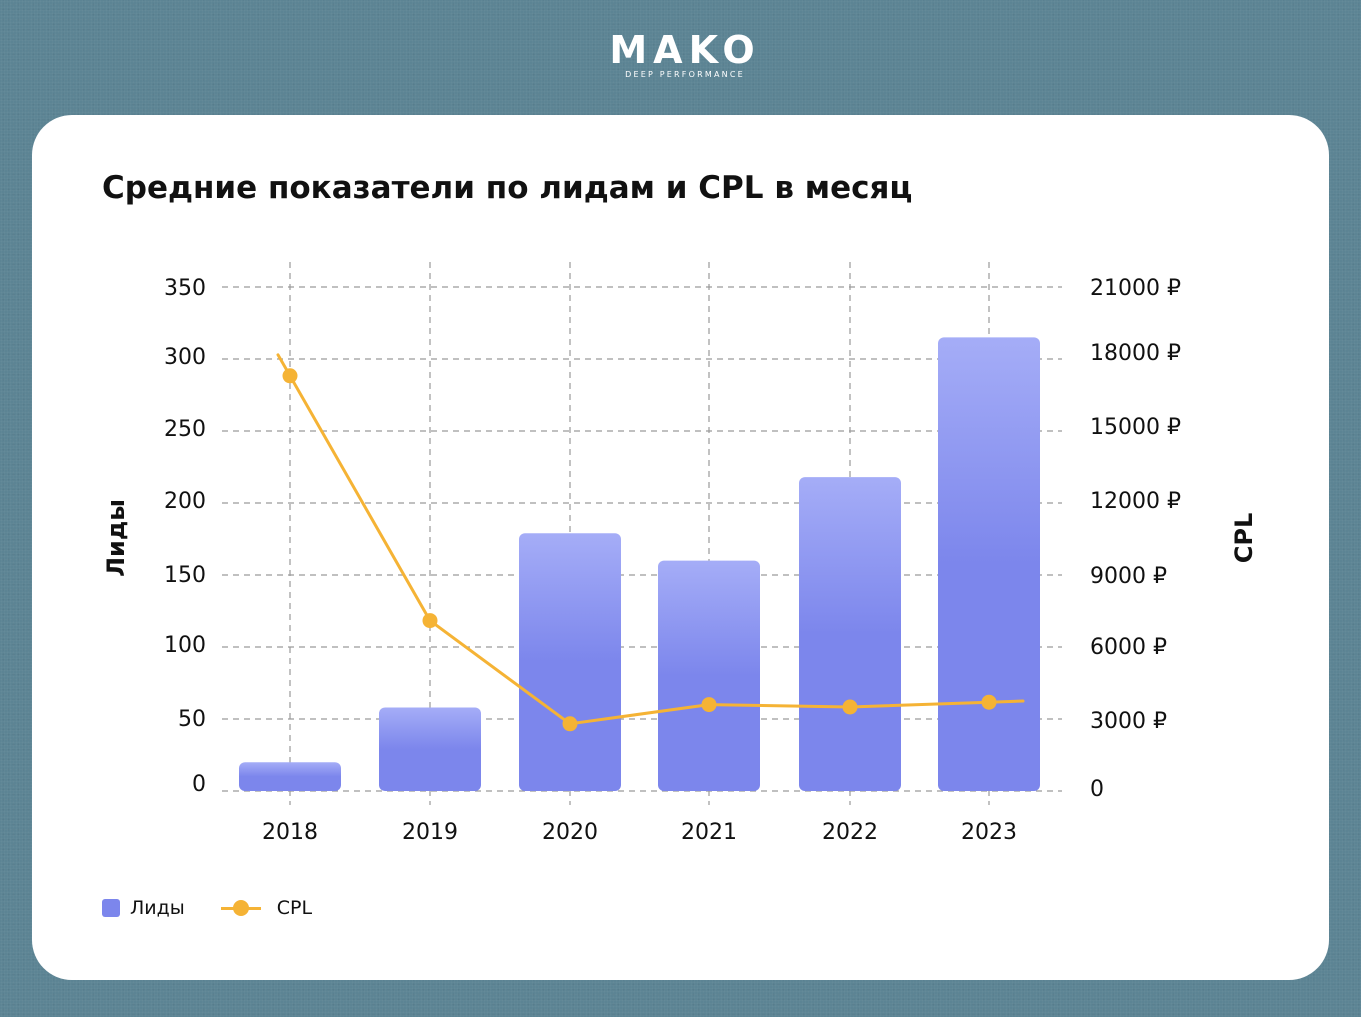  I want to click on y-left-tick-label: 150, so click(185, 575).